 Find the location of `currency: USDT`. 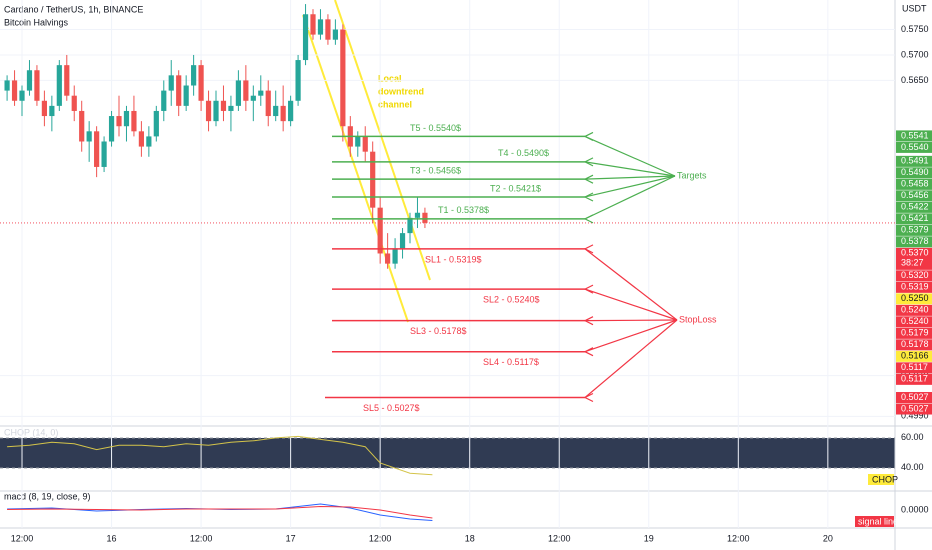

currency: USDT is located at coordinates (914, 8).